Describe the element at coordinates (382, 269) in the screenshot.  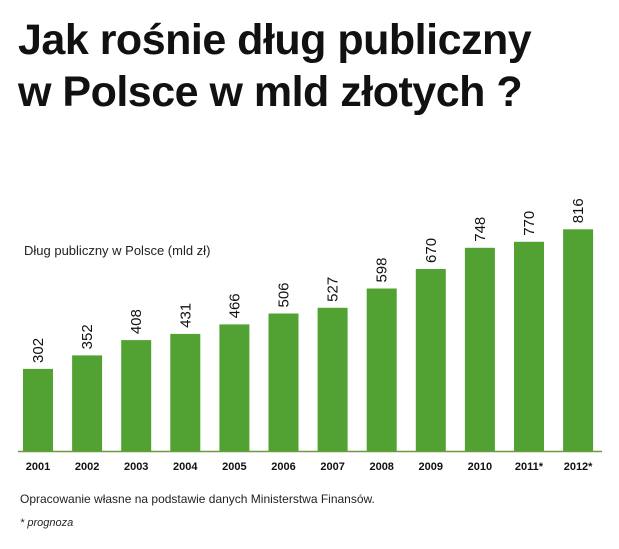
I see `data-label: 598` at that location.